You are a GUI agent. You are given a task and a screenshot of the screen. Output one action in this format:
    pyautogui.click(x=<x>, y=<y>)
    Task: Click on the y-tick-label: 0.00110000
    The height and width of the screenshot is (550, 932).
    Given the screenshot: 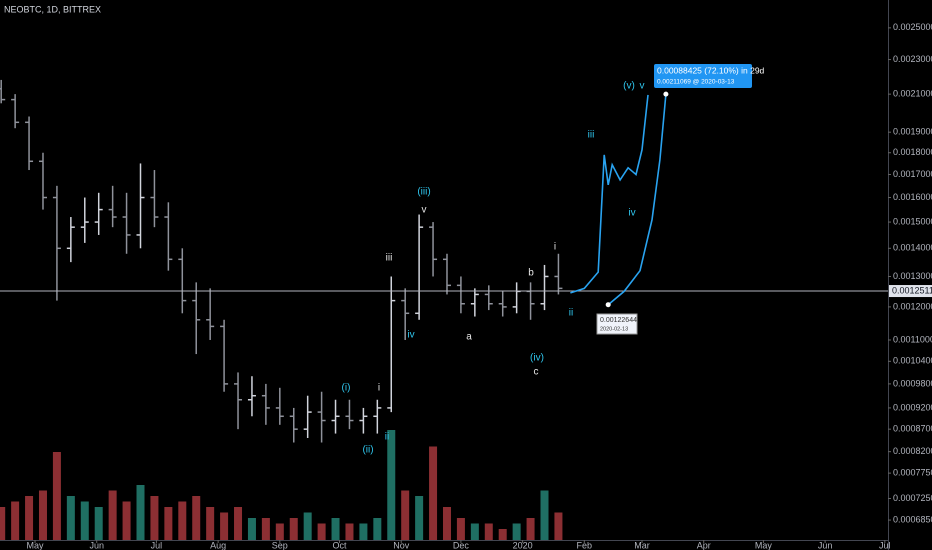 What is the action you would take?
    pyautogui.click(x=912, y=339)
    